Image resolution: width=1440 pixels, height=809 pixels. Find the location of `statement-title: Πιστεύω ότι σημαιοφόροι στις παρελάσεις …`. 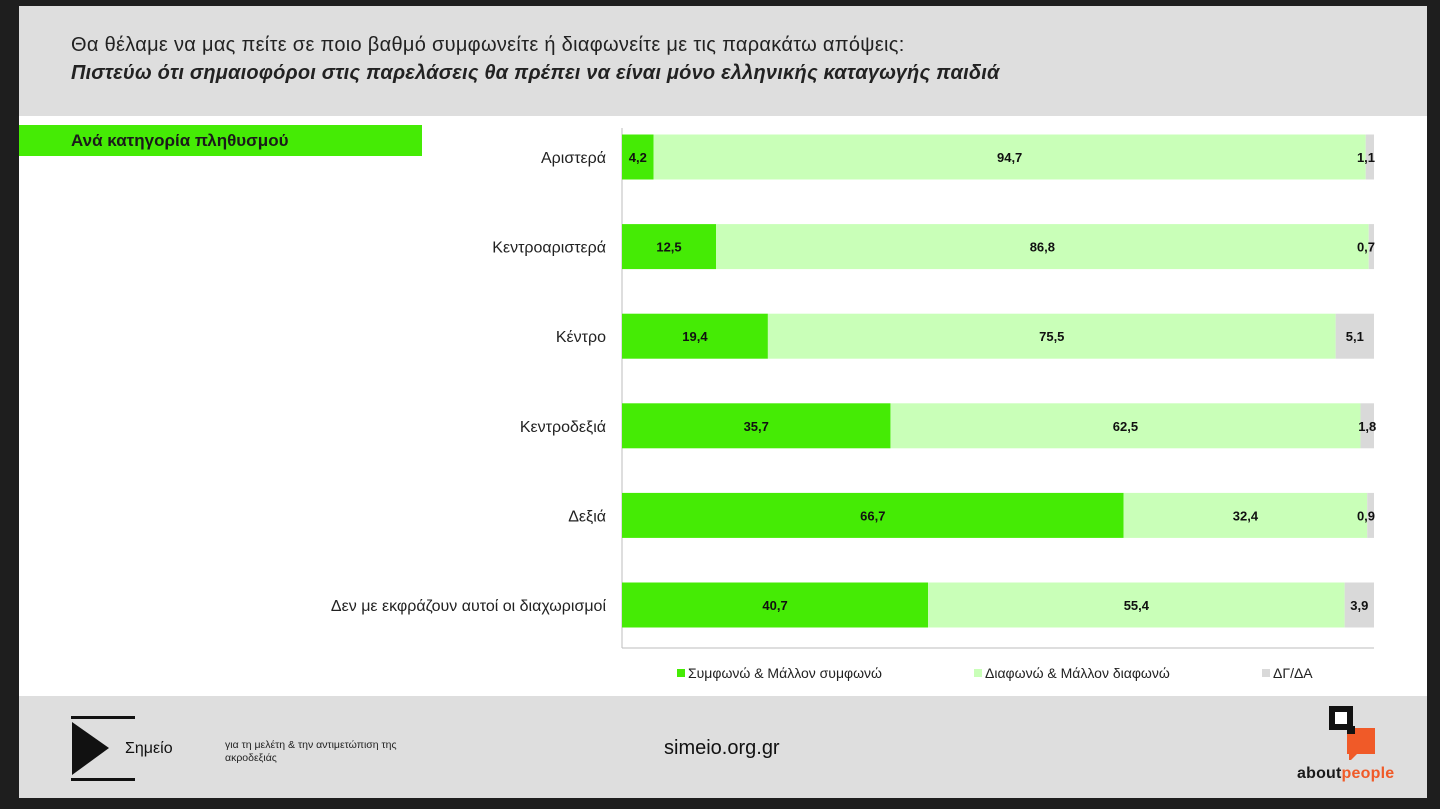

statement-title: Πιστεύω ότι σημαιοφόροι στις παρελάσεις … is located at coordinates (535, 73).